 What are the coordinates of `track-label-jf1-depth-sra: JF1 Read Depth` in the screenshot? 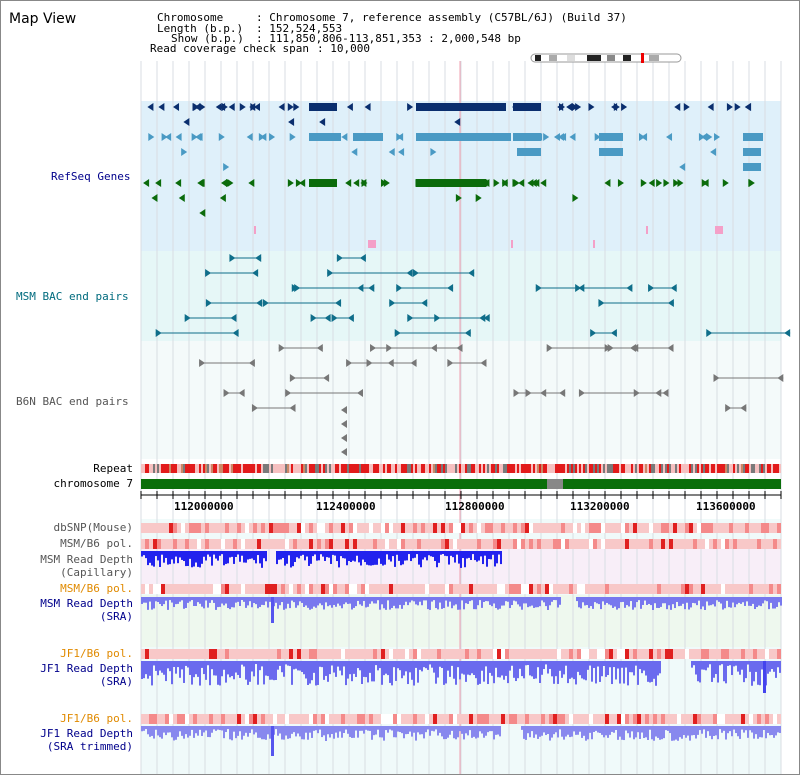 It's located at (86, 668).